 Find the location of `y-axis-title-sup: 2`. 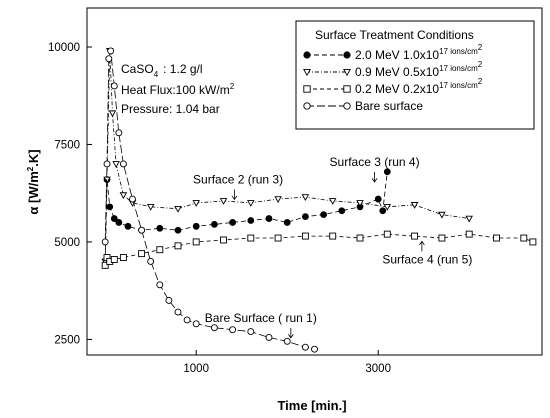

y-axis-title-sup: 2 is located at coordinates (30, 168).